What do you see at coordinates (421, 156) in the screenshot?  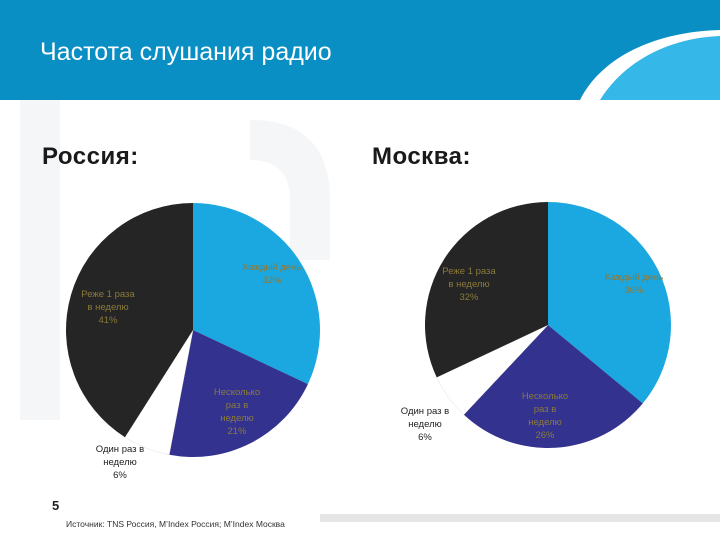 I see `moscow-chart-title: Москва:` at bounding box center [421, 156].